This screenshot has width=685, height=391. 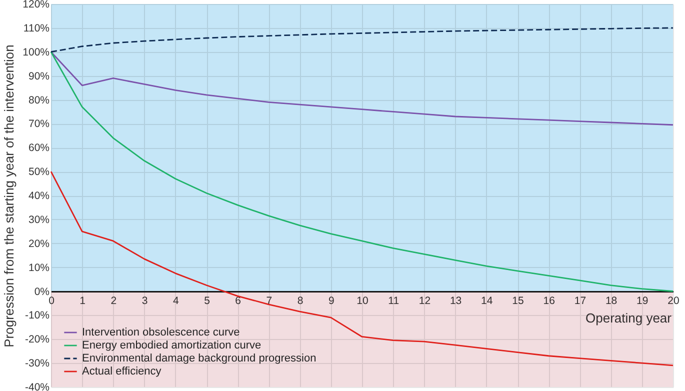 I want to click on y-tick-label: 100%, so click(x=36, y=52).